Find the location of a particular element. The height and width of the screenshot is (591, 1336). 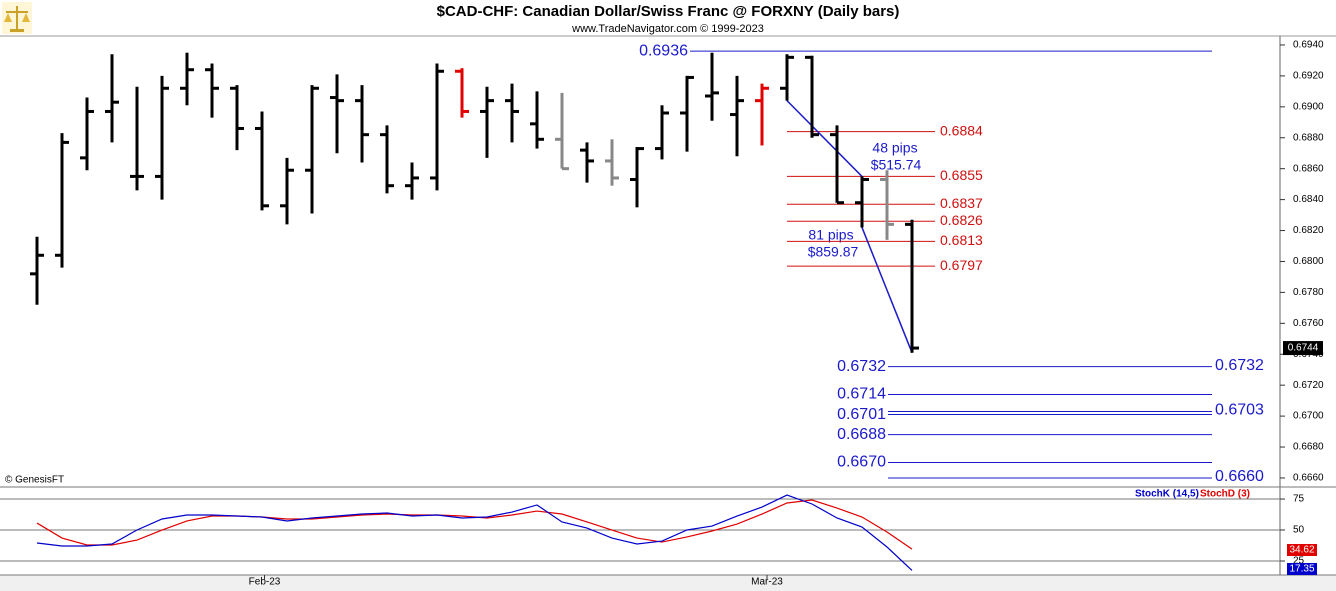

level-label: 0.6855 is located at coordinates (961, 175).